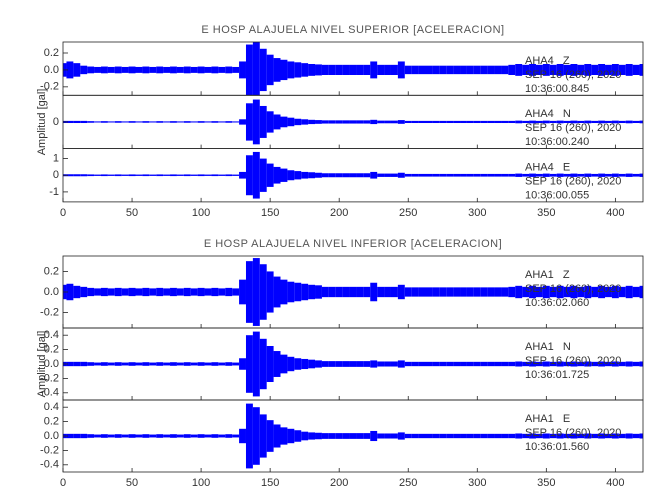 This screenshot has width=650, height=500. I want to click on trace-label: 10:36:00.055, so click(557, 196).